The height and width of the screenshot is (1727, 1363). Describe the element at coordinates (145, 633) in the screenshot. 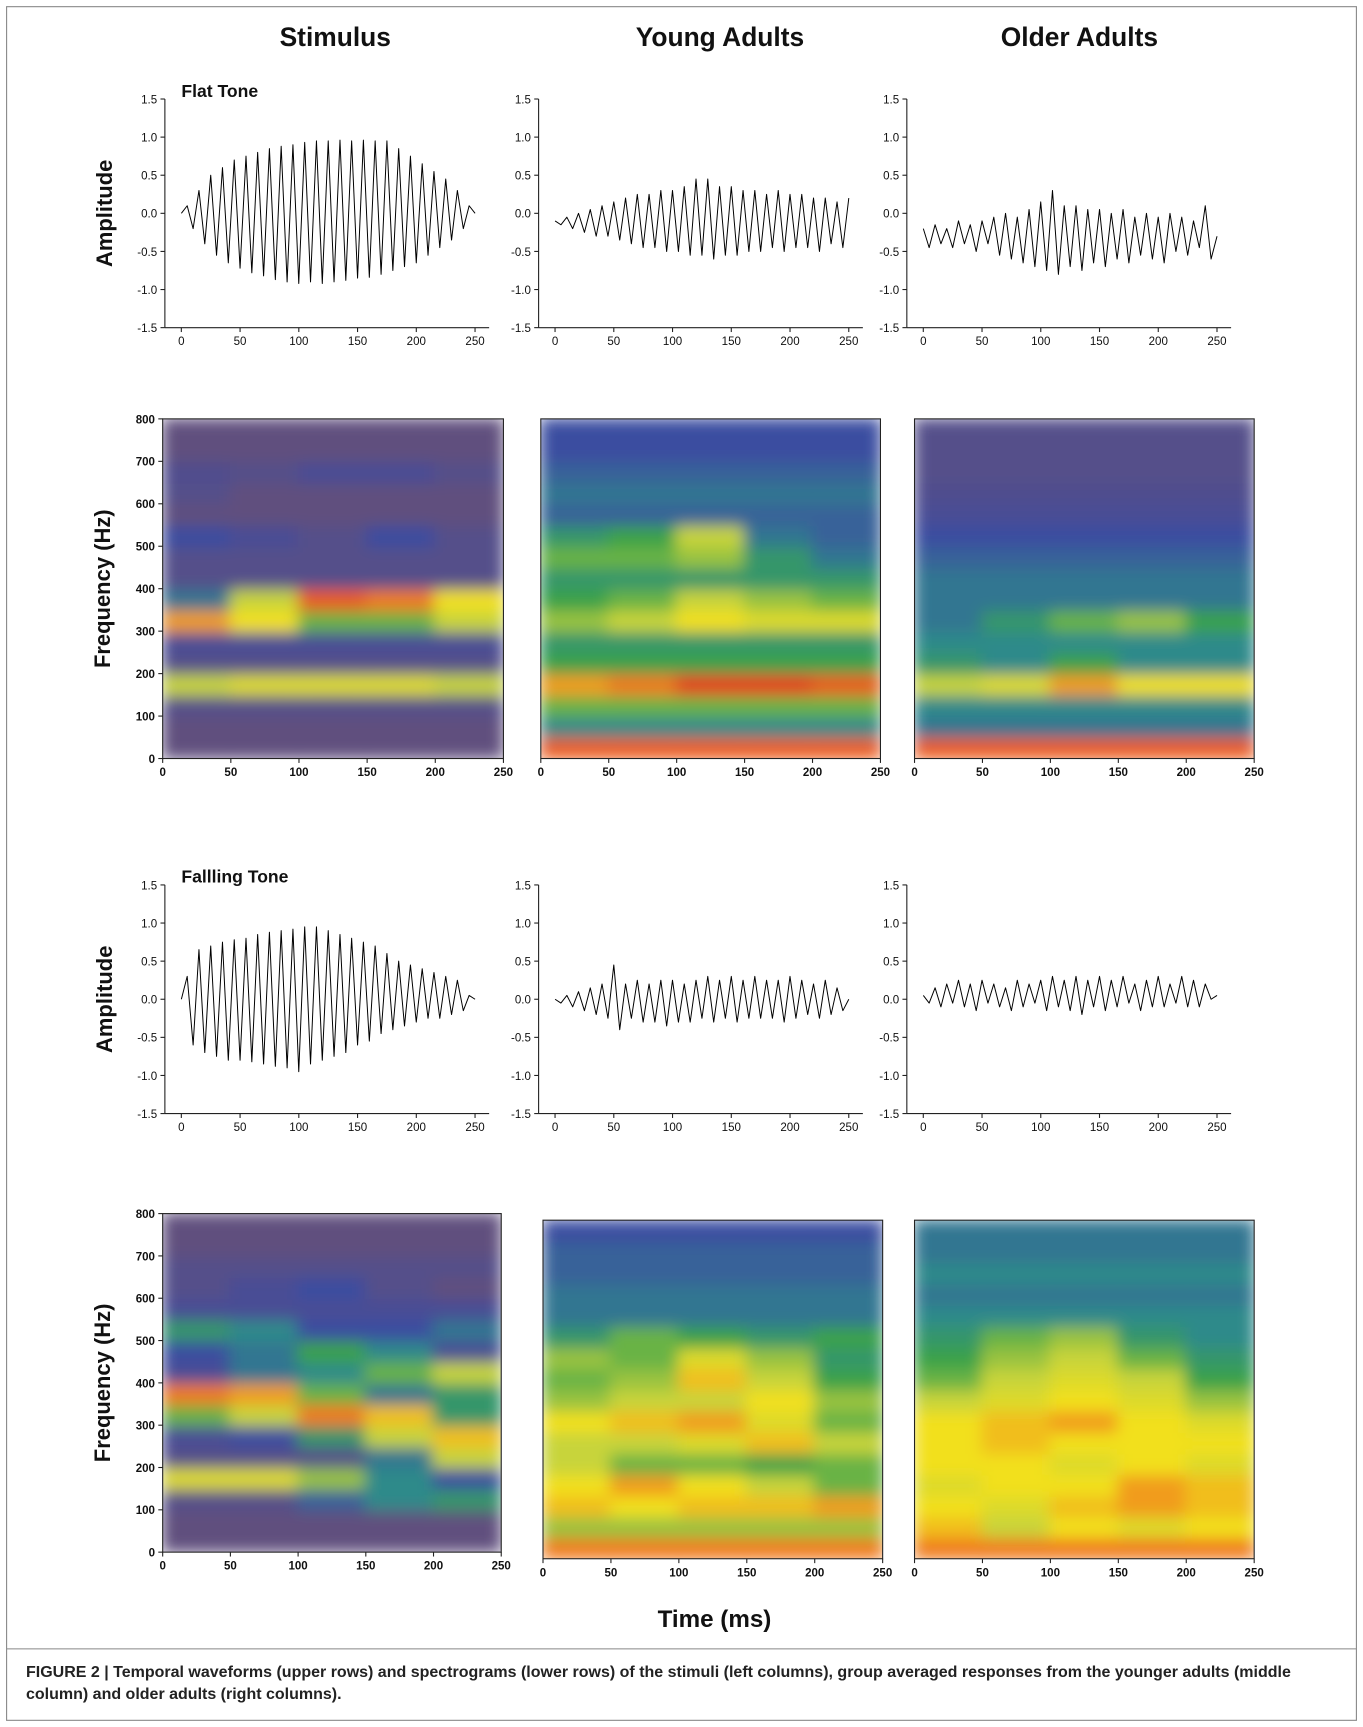

I see `y-tick-label: 300` at that location.